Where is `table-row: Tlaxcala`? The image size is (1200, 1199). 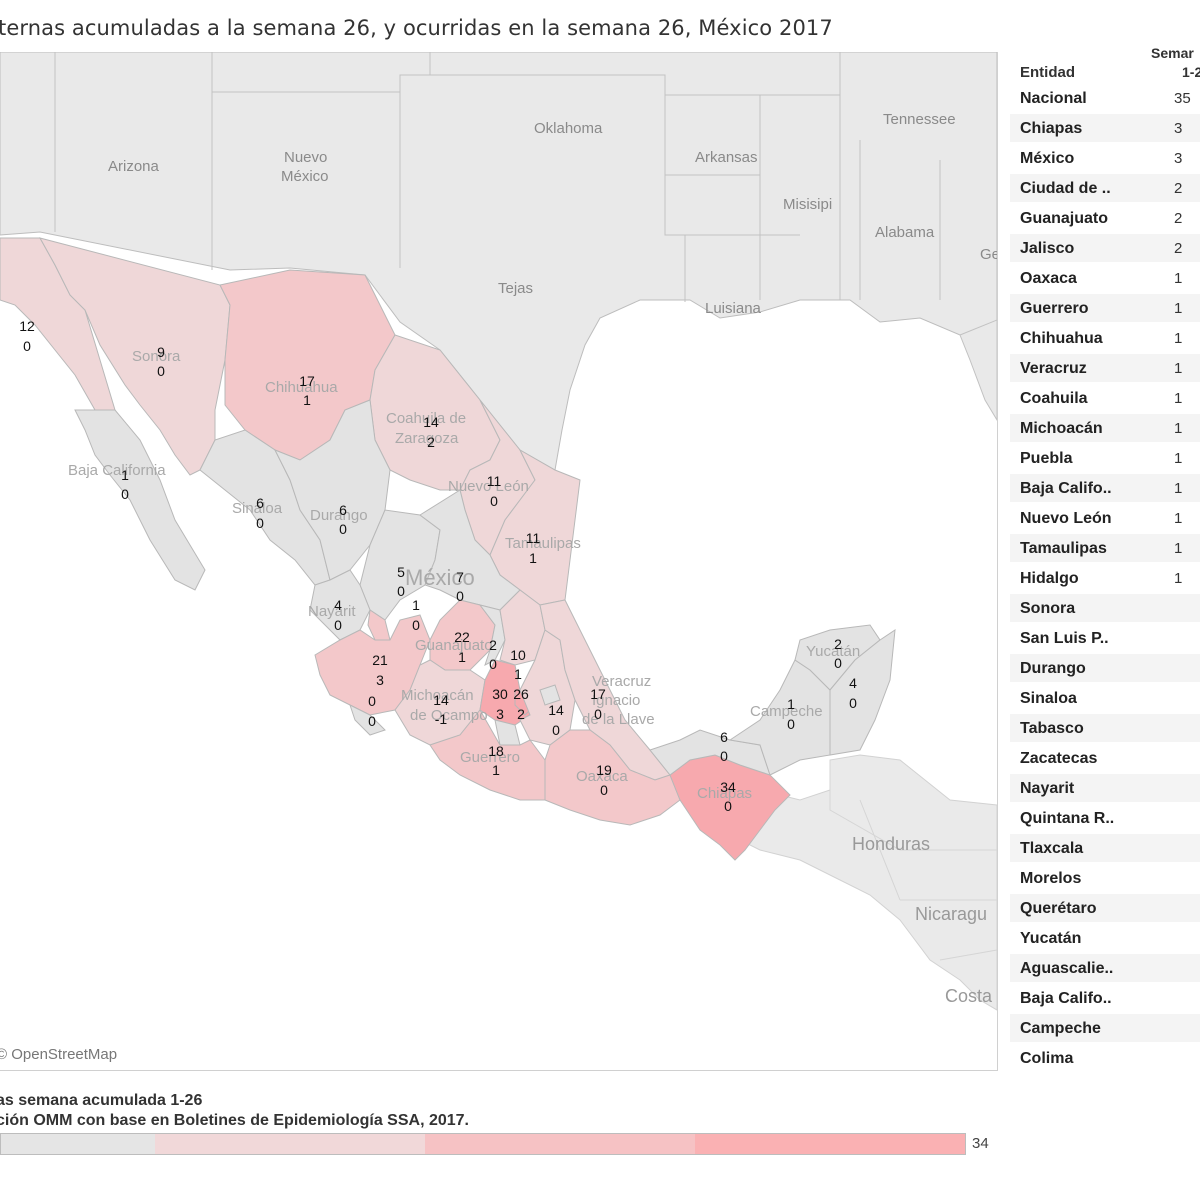 table-row: Tlaxcala is located at coordinates (1105, 848).